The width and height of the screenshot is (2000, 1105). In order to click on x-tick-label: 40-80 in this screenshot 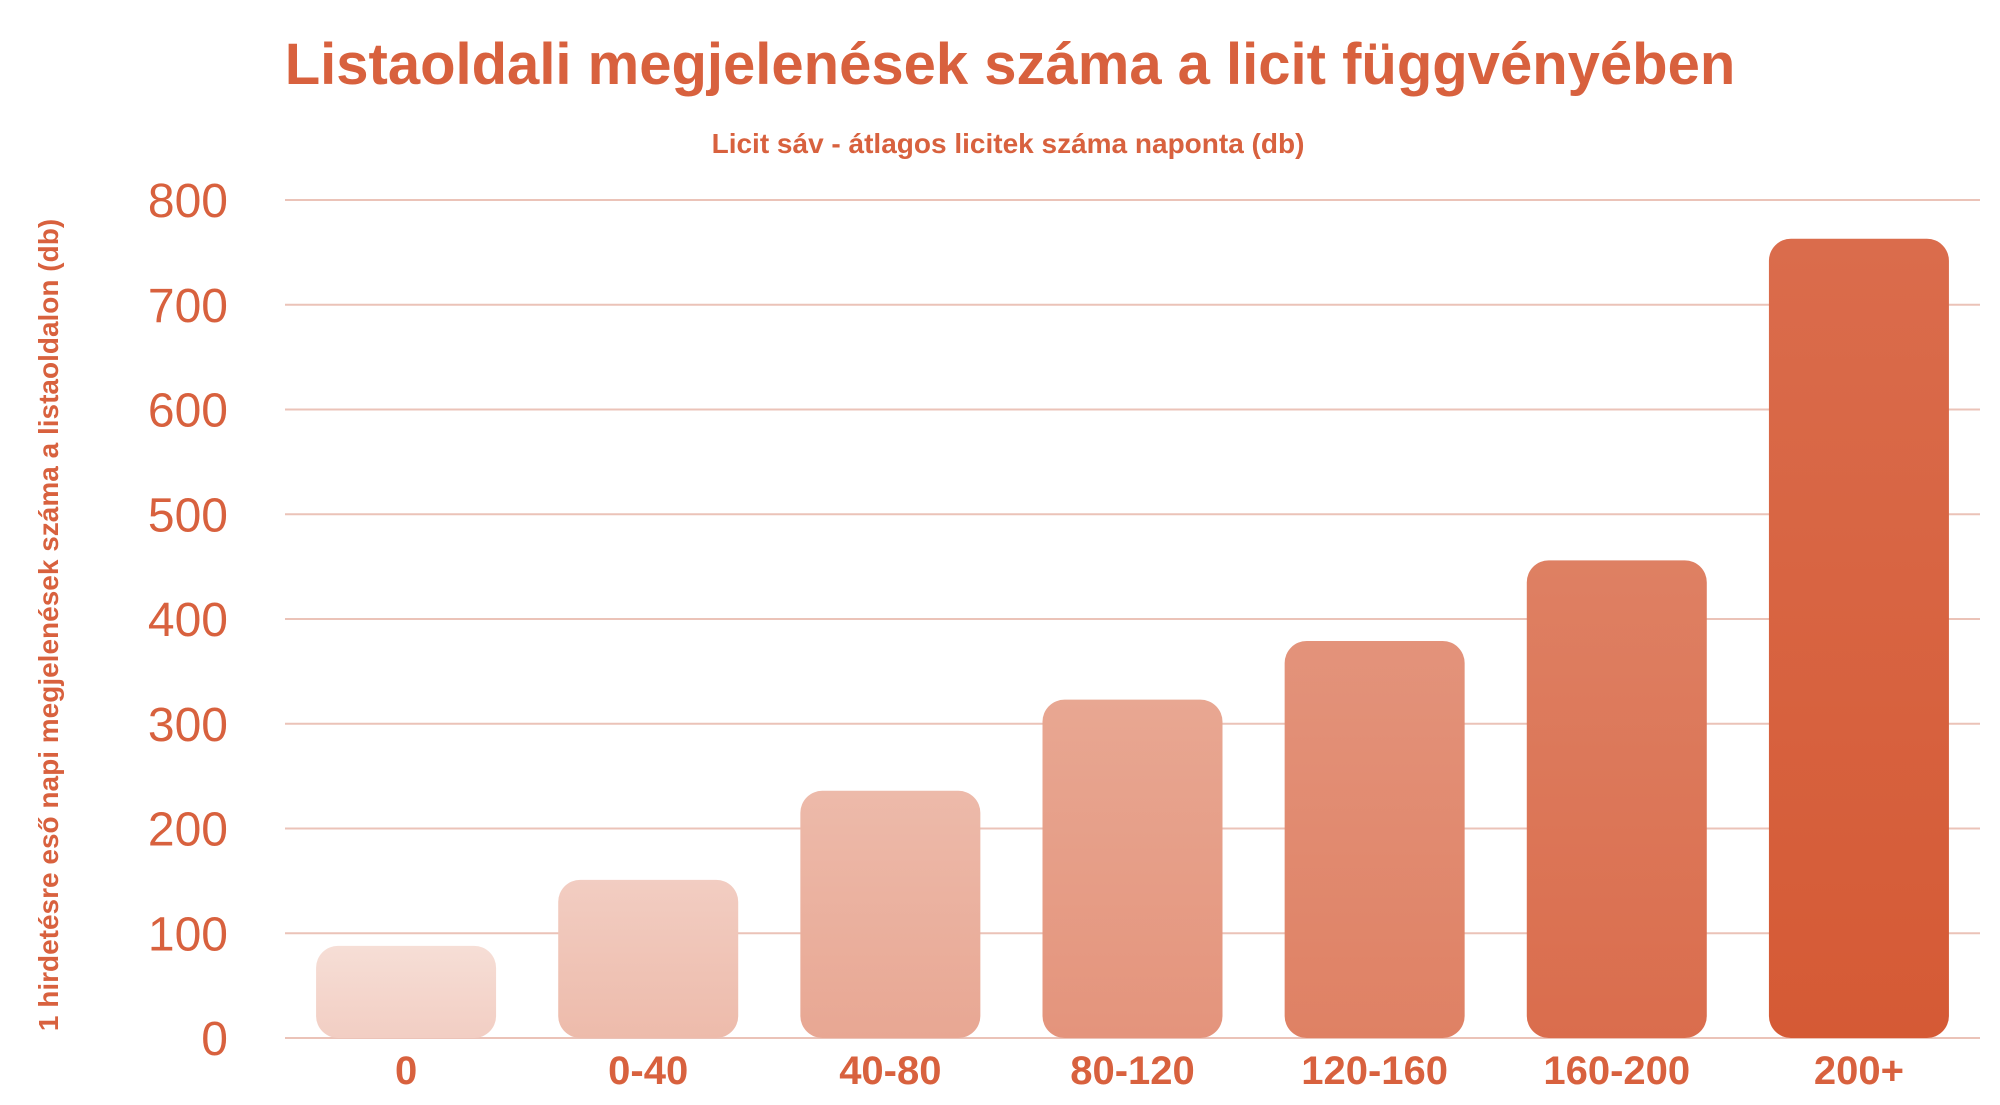, I will do `click(890, 1071)`.